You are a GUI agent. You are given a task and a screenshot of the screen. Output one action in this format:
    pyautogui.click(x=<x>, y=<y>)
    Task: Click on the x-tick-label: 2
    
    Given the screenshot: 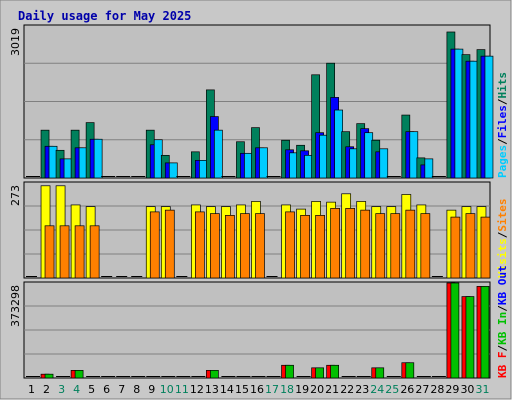 What is the action you would take?
    pyautogui.click(x=46, y=389)
    